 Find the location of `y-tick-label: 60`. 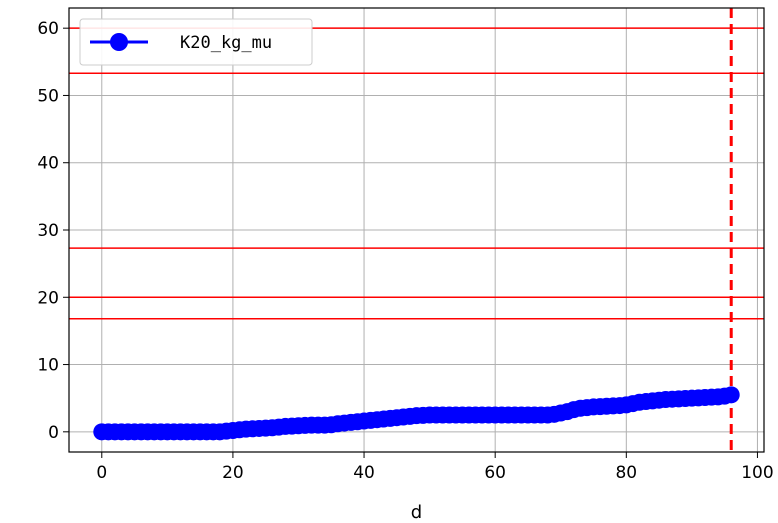

y-tick-label: 60 is located at coordinates (48, 29).